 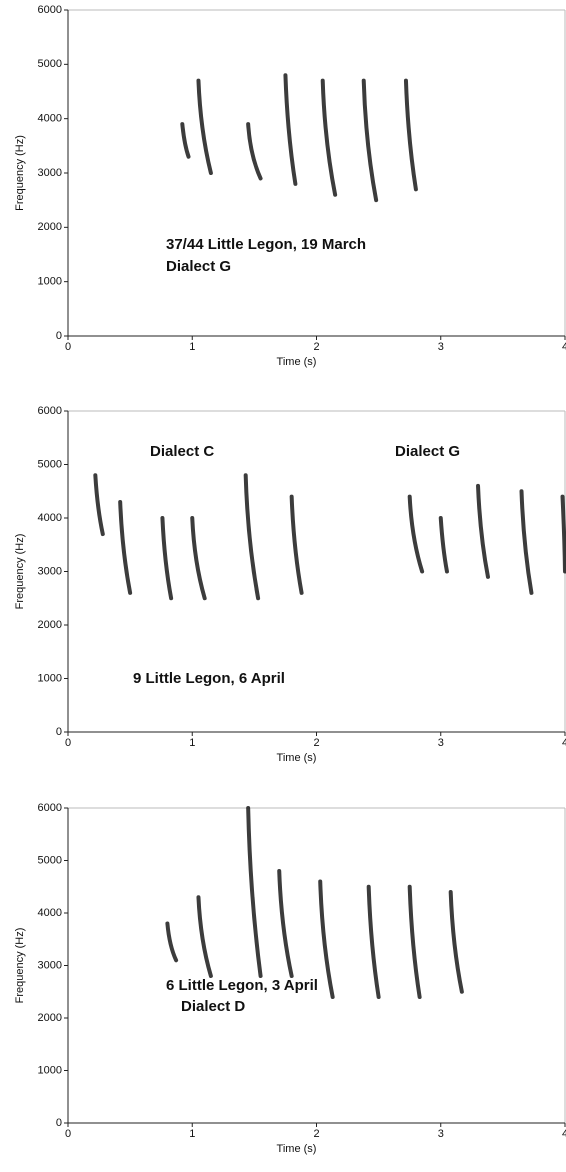 I want to click on annotation: 9 Little Legon, 6 April, so click(x=209, y=678).